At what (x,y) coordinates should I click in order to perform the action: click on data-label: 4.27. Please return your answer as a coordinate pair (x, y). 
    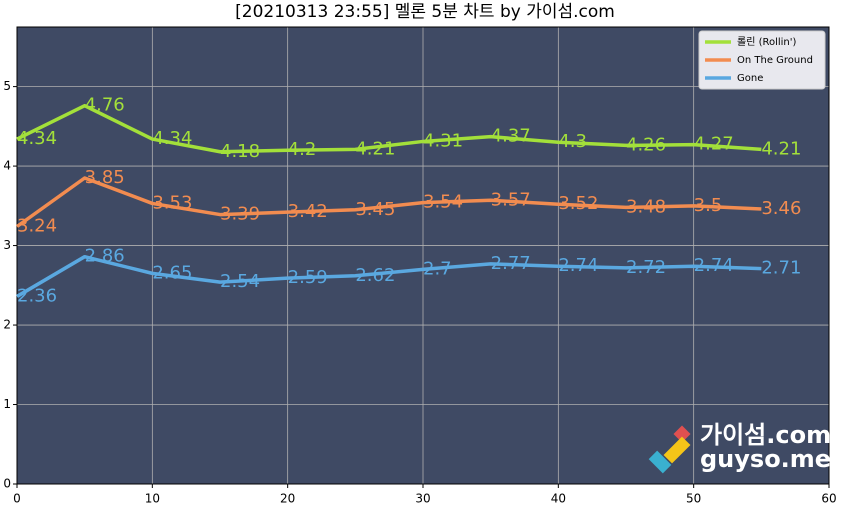
    Looking at the image, I should click on (714, 144).